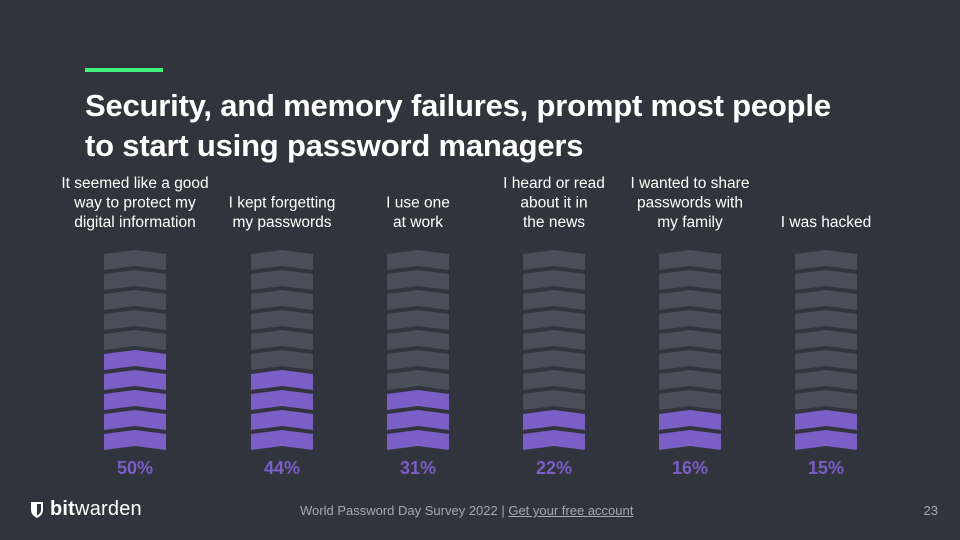 Image resolution: width=960 pixels, height=540 pixels. Describe the element at coordinates (930, 510) in the screenshot. I see `page-number: 23` at that location.